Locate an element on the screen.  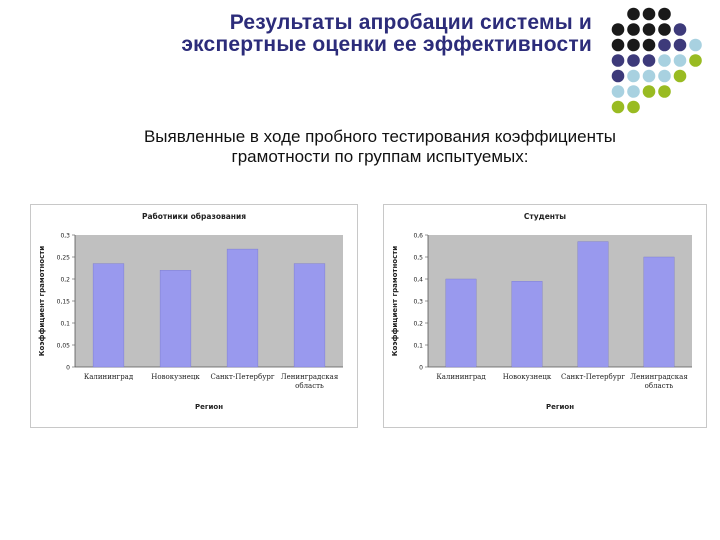
chart0-x-tick-label: Ленинградская is located at coordinates (310, 377).